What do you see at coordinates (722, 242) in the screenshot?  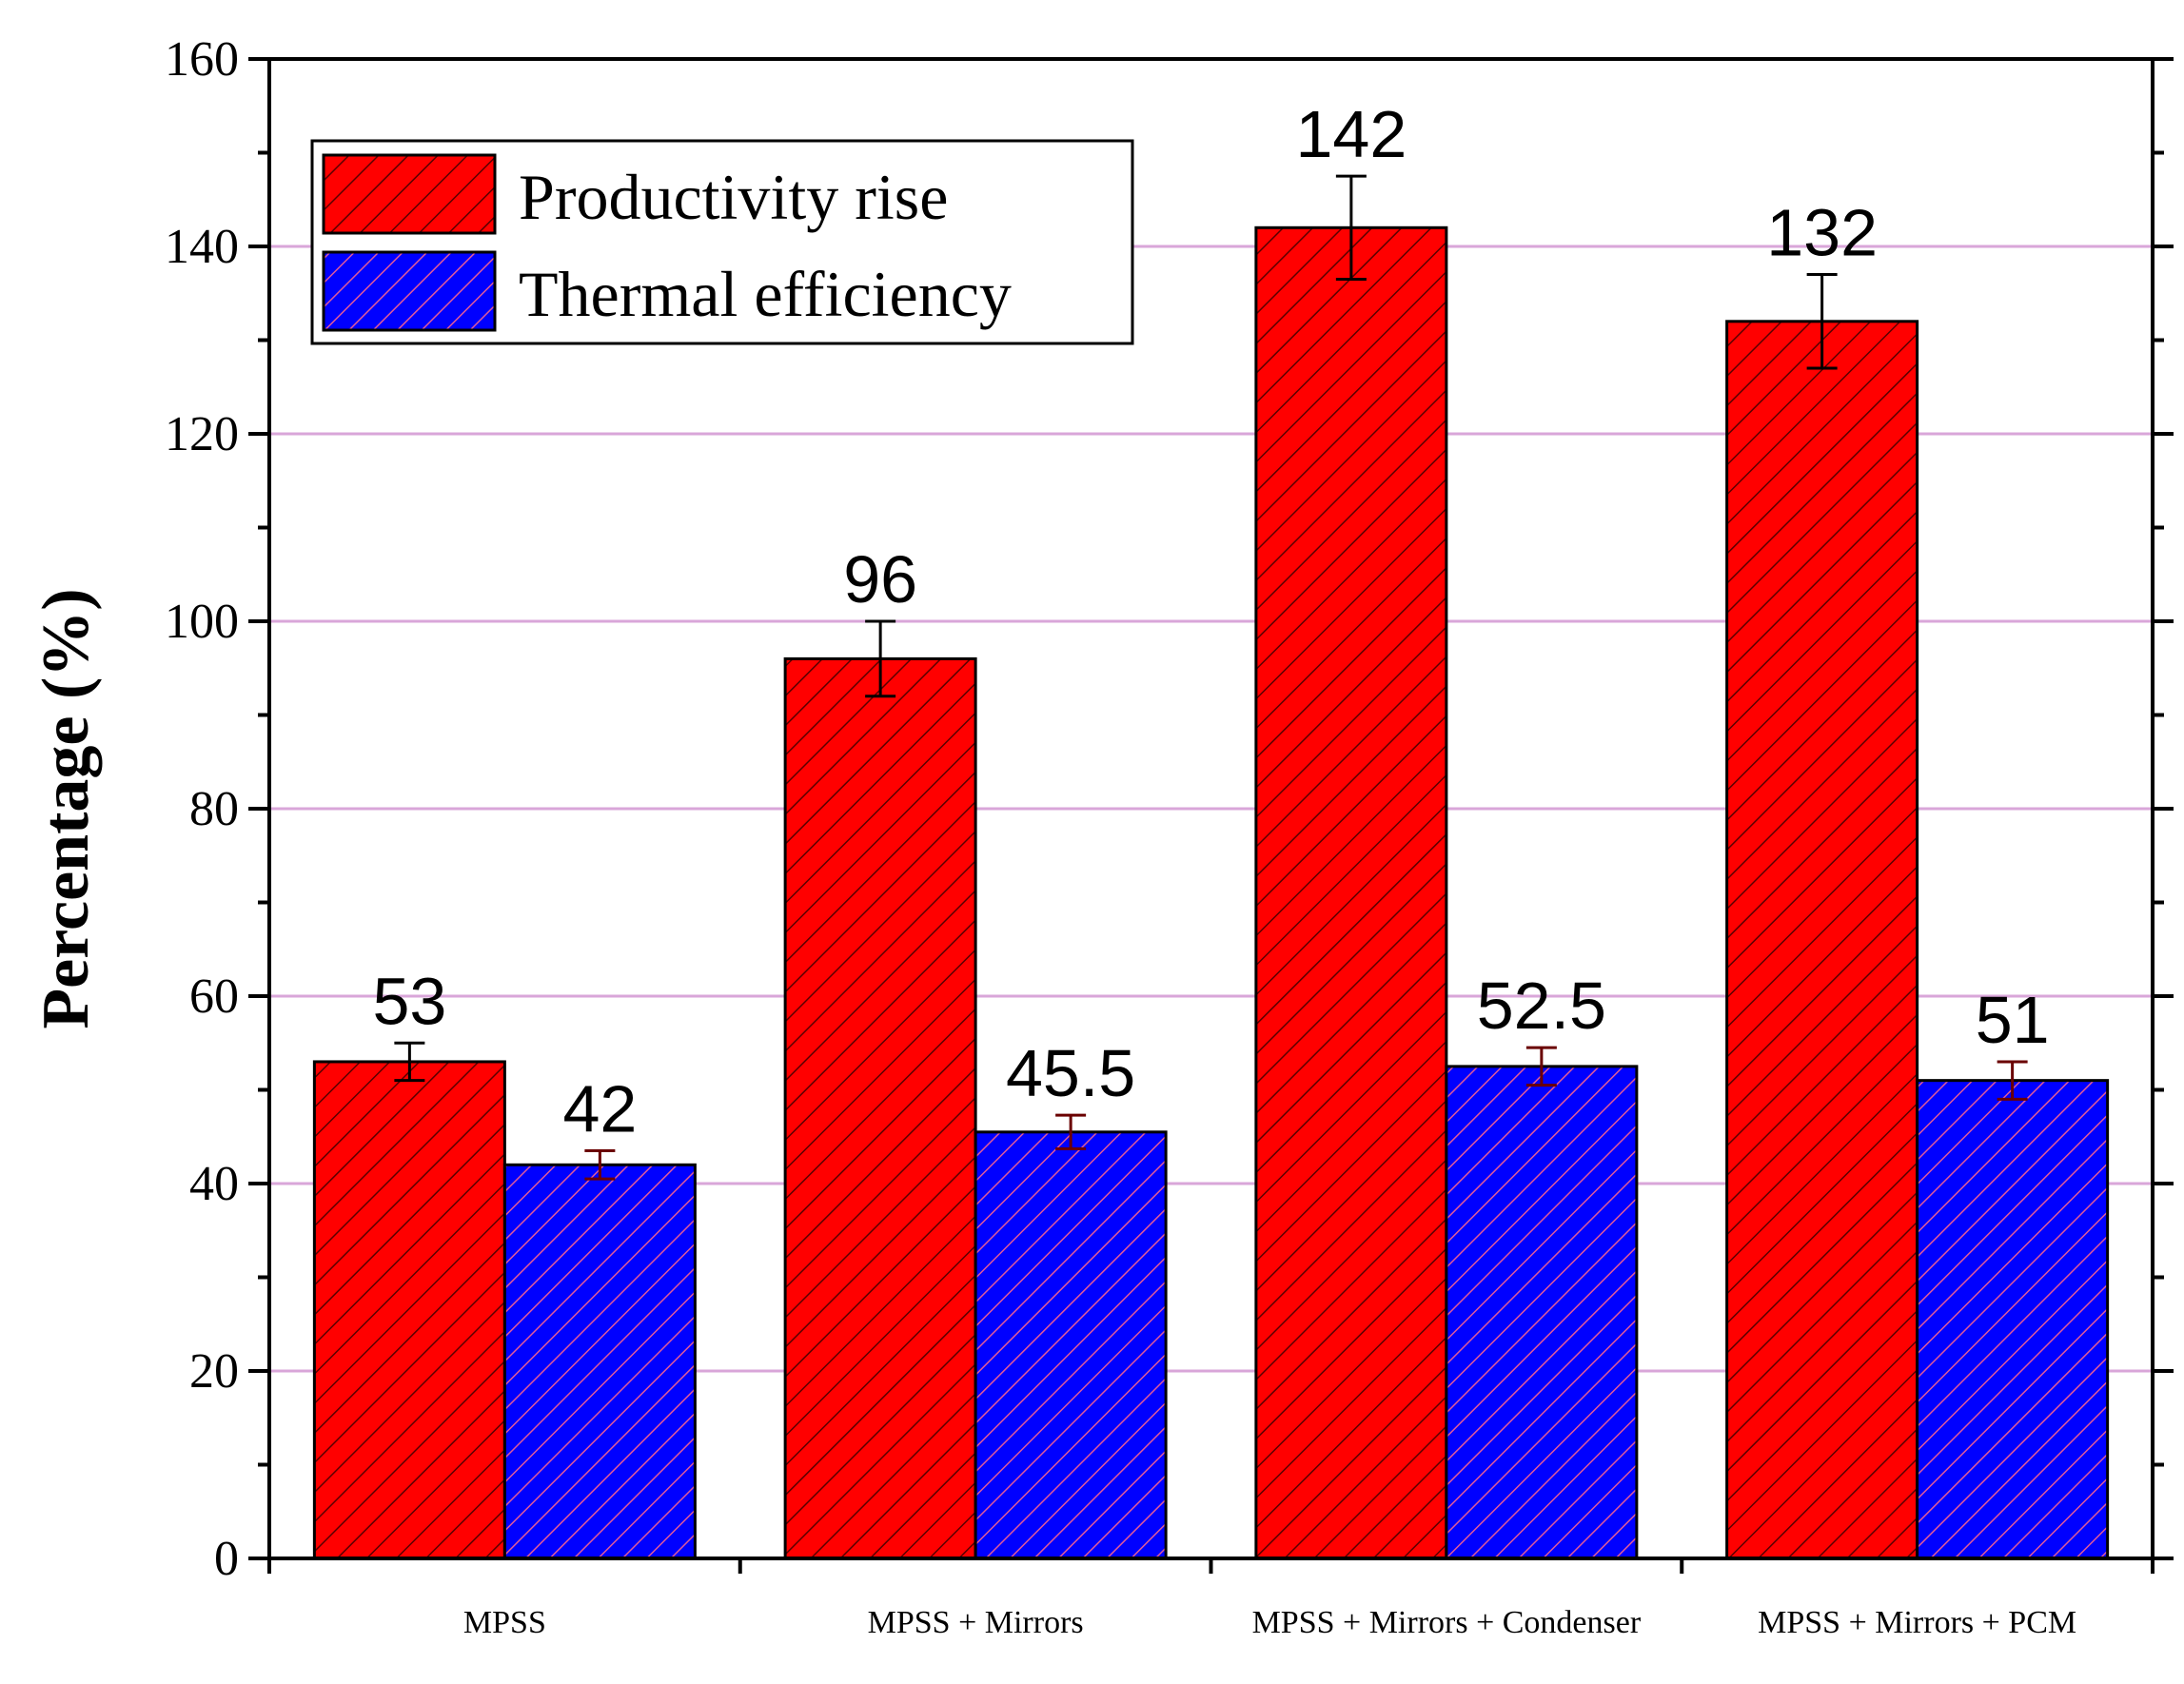 I see `legend: Productivity rise Thermal efficiency` at bounding box center [722, 242].